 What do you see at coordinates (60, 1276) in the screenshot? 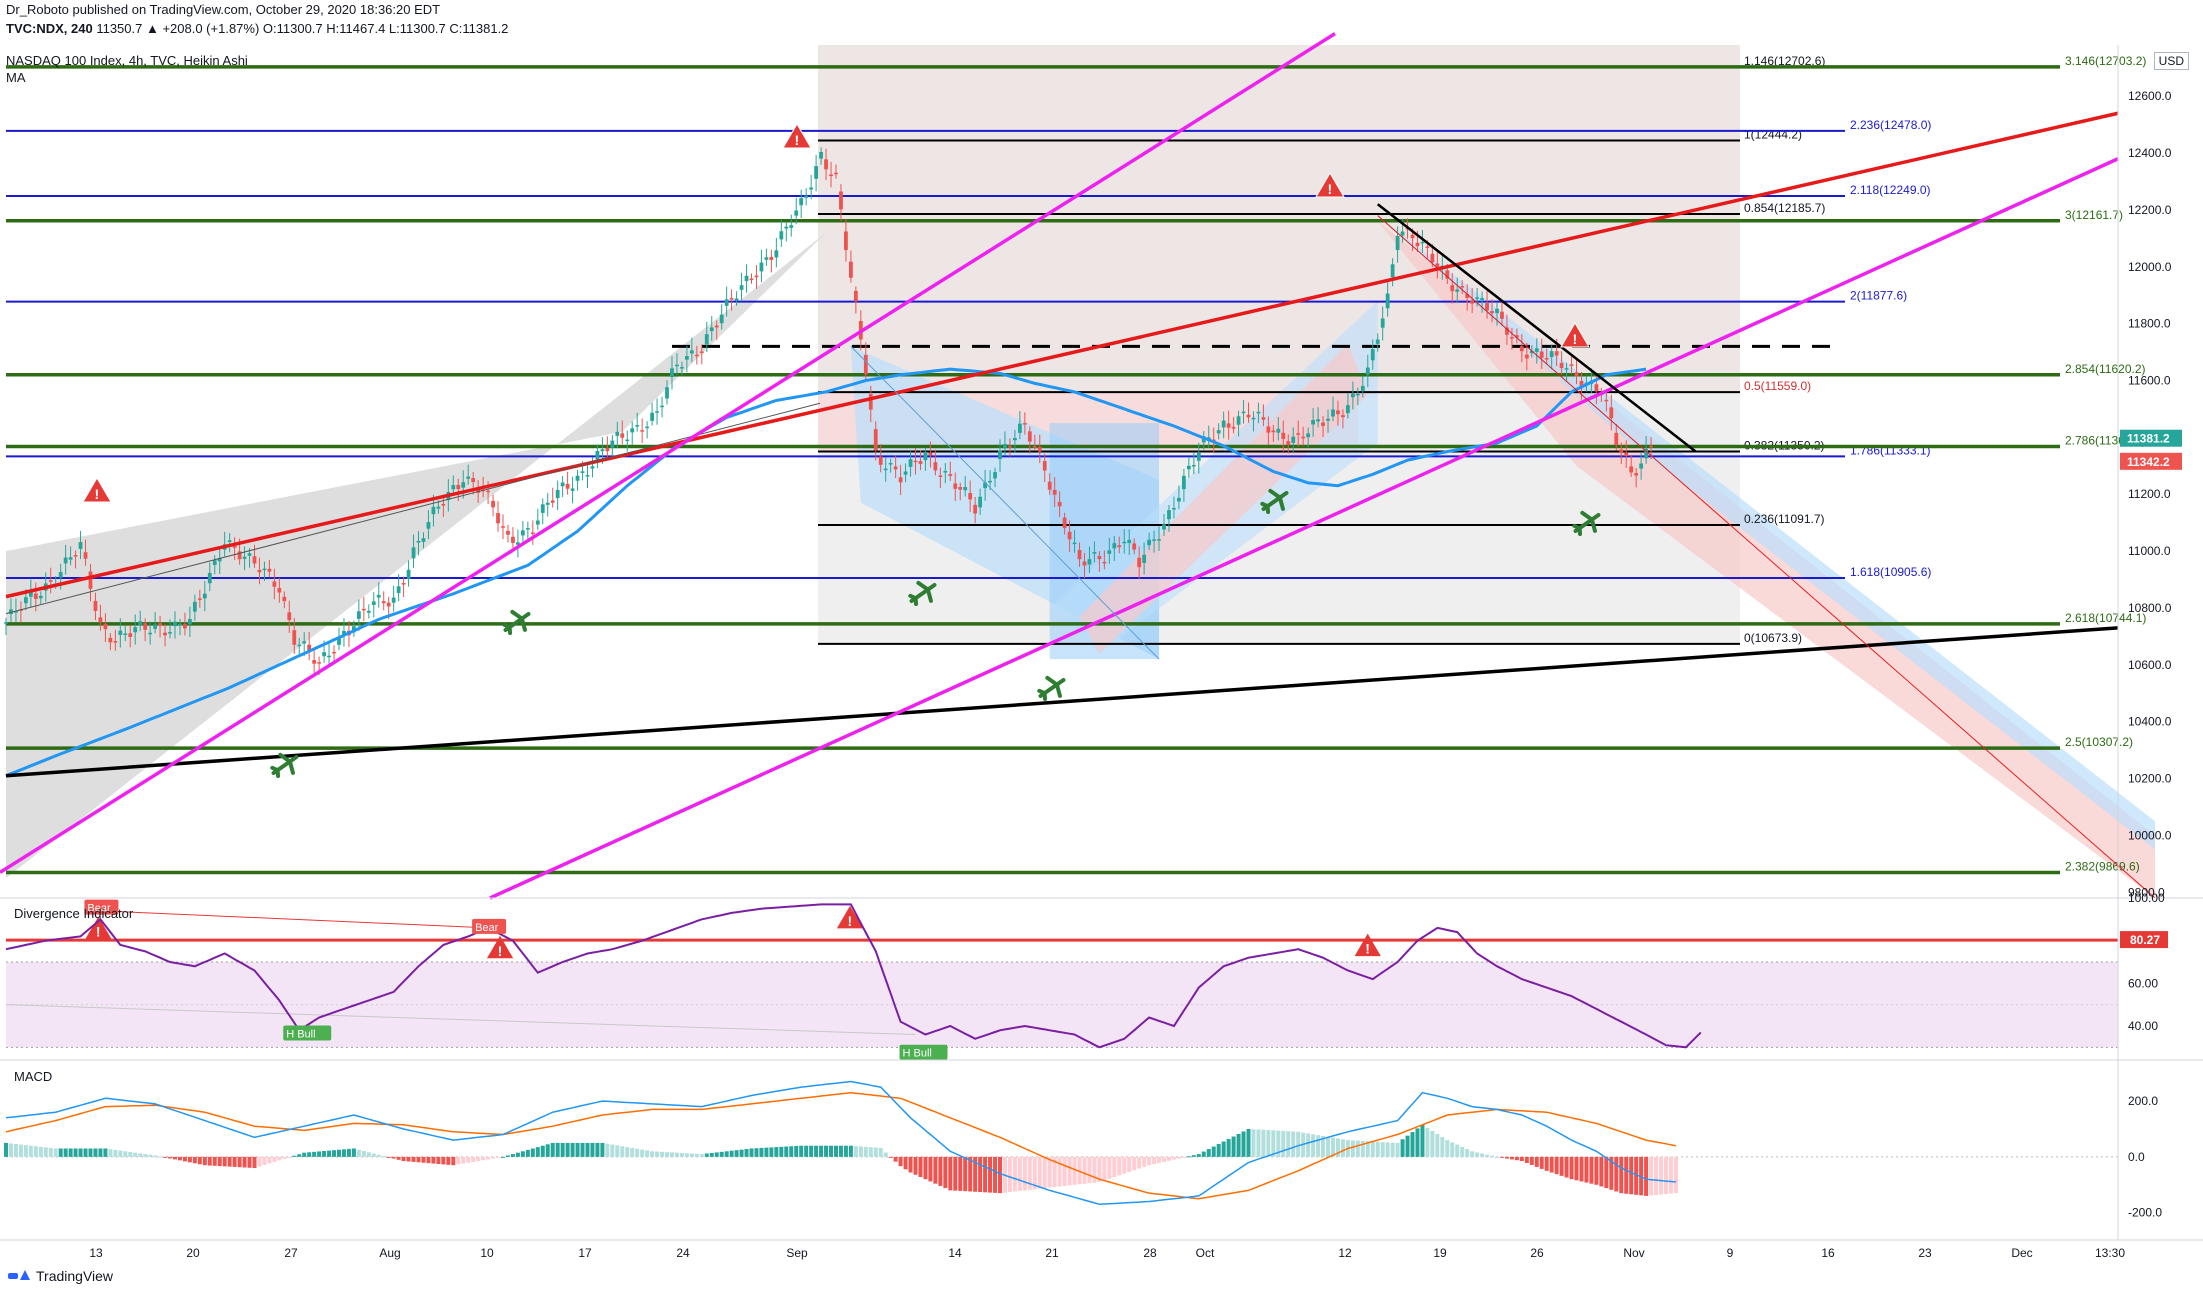
I see `tradingview-logo: TradingView` at bounding box center [60, 1276].